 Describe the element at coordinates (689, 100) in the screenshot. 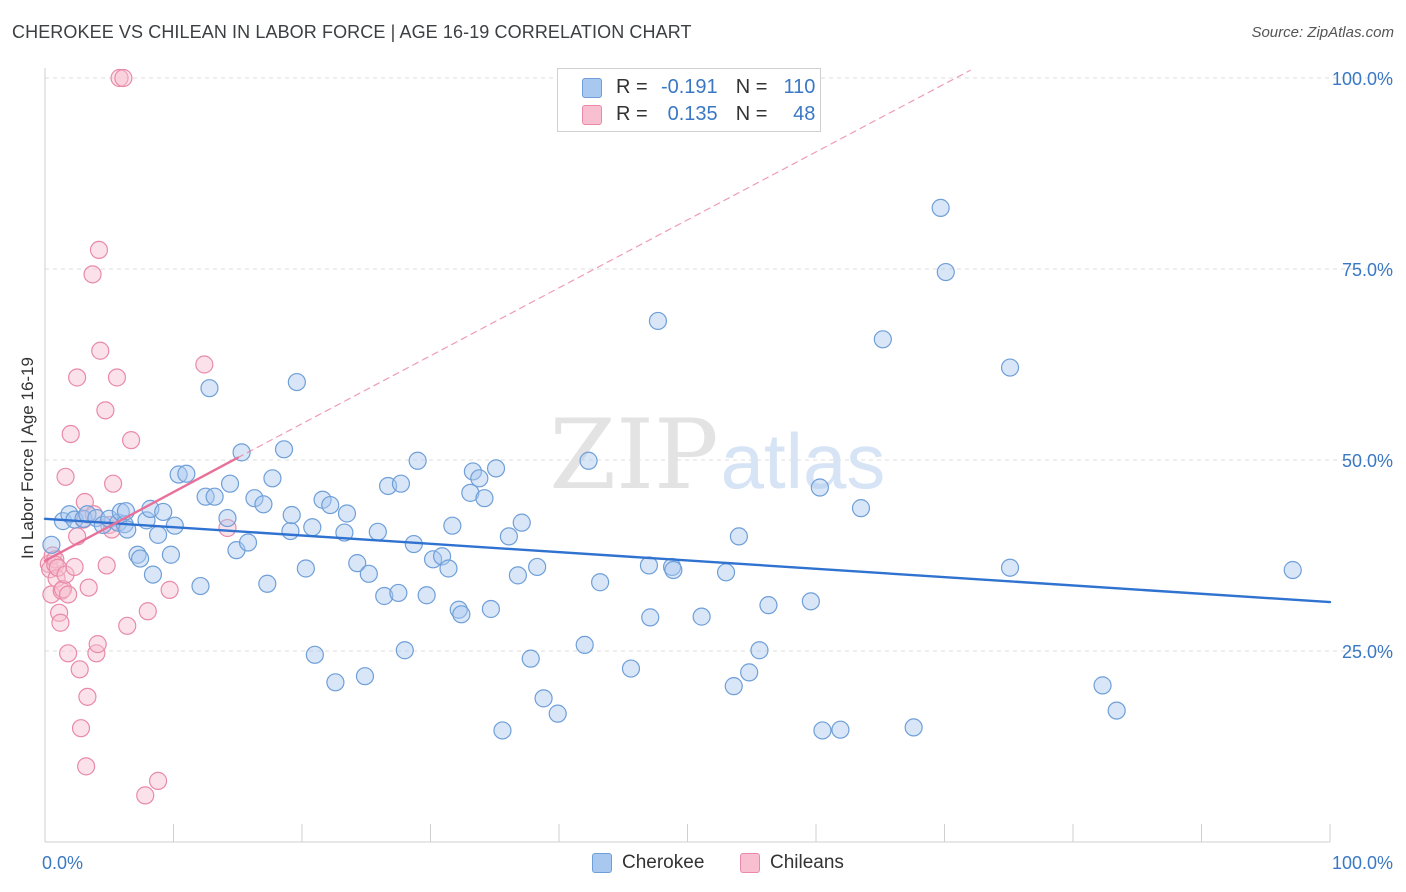

I see `correlation-legend: R = -0.191 N = 110 R = 0.135 N = 48` at that location.